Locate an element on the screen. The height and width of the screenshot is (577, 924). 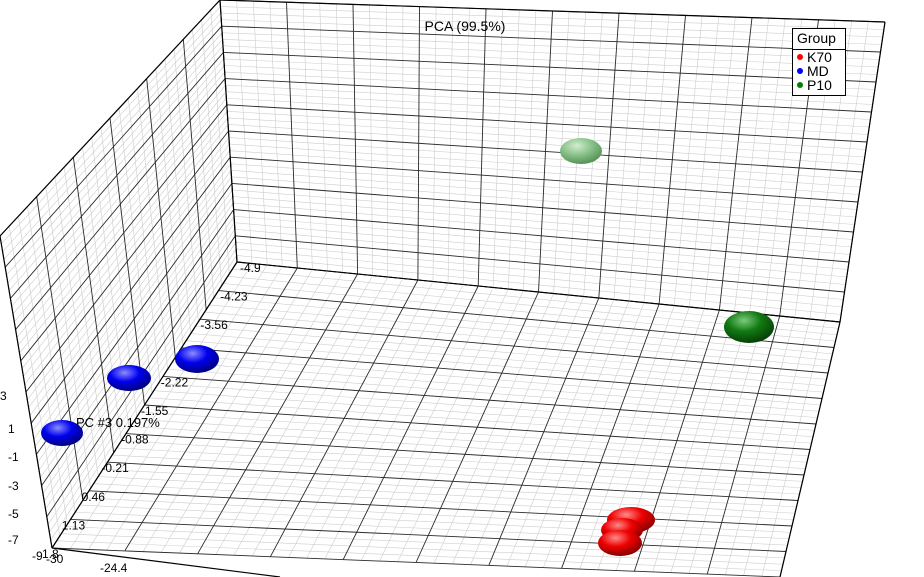
x-tick-label: -24.4 is located at coordinates (114, 568).